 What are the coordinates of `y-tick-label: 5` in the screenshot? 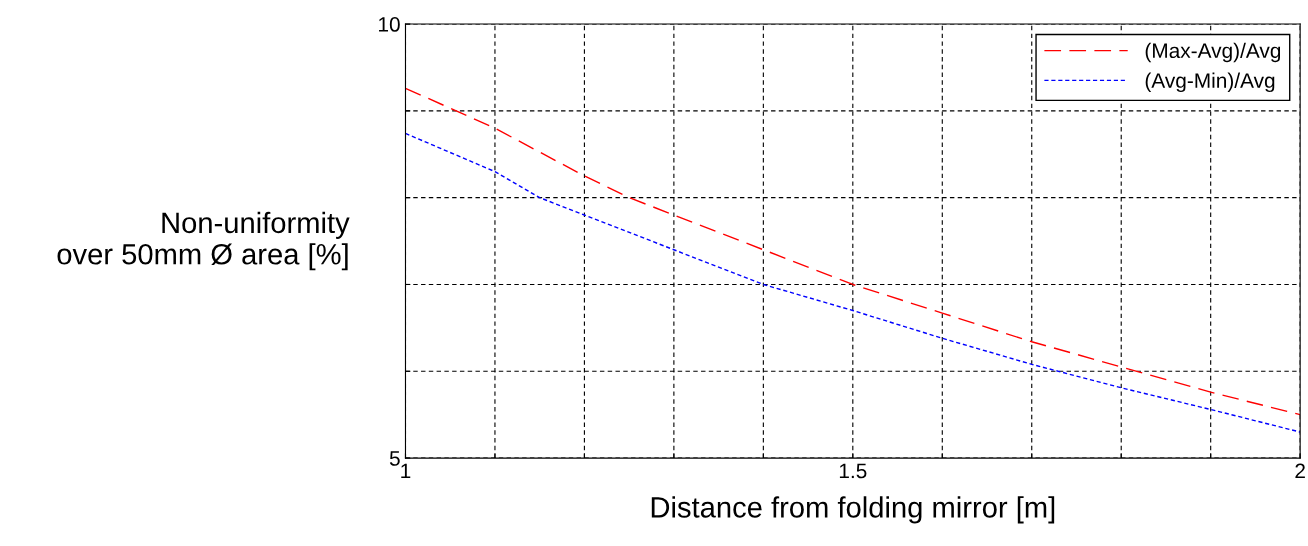 It's located at (394, 458).